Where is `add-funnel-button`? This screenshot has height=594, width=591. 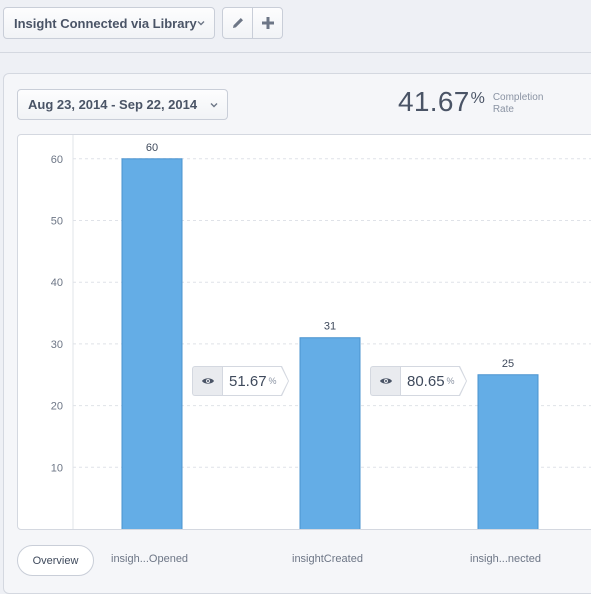 add-funnel-button is located at coordinates (267, 23).